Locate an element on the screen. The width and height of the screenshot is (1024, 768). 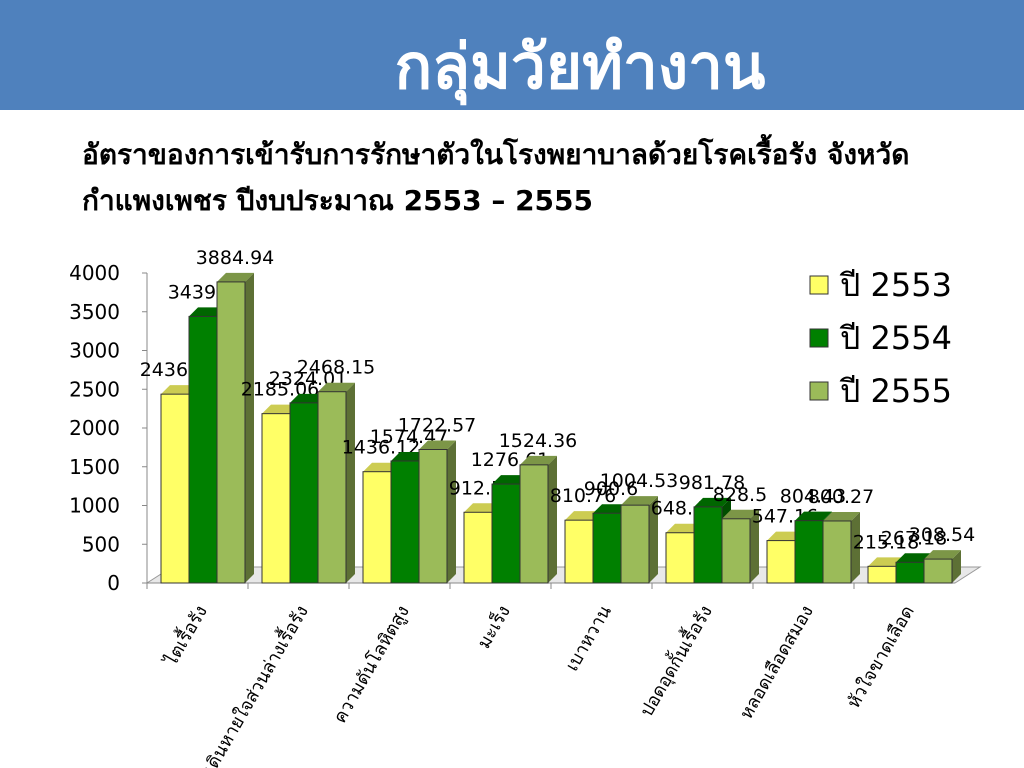
y-tick-label: 4000 is located at coordinates (94, 273).